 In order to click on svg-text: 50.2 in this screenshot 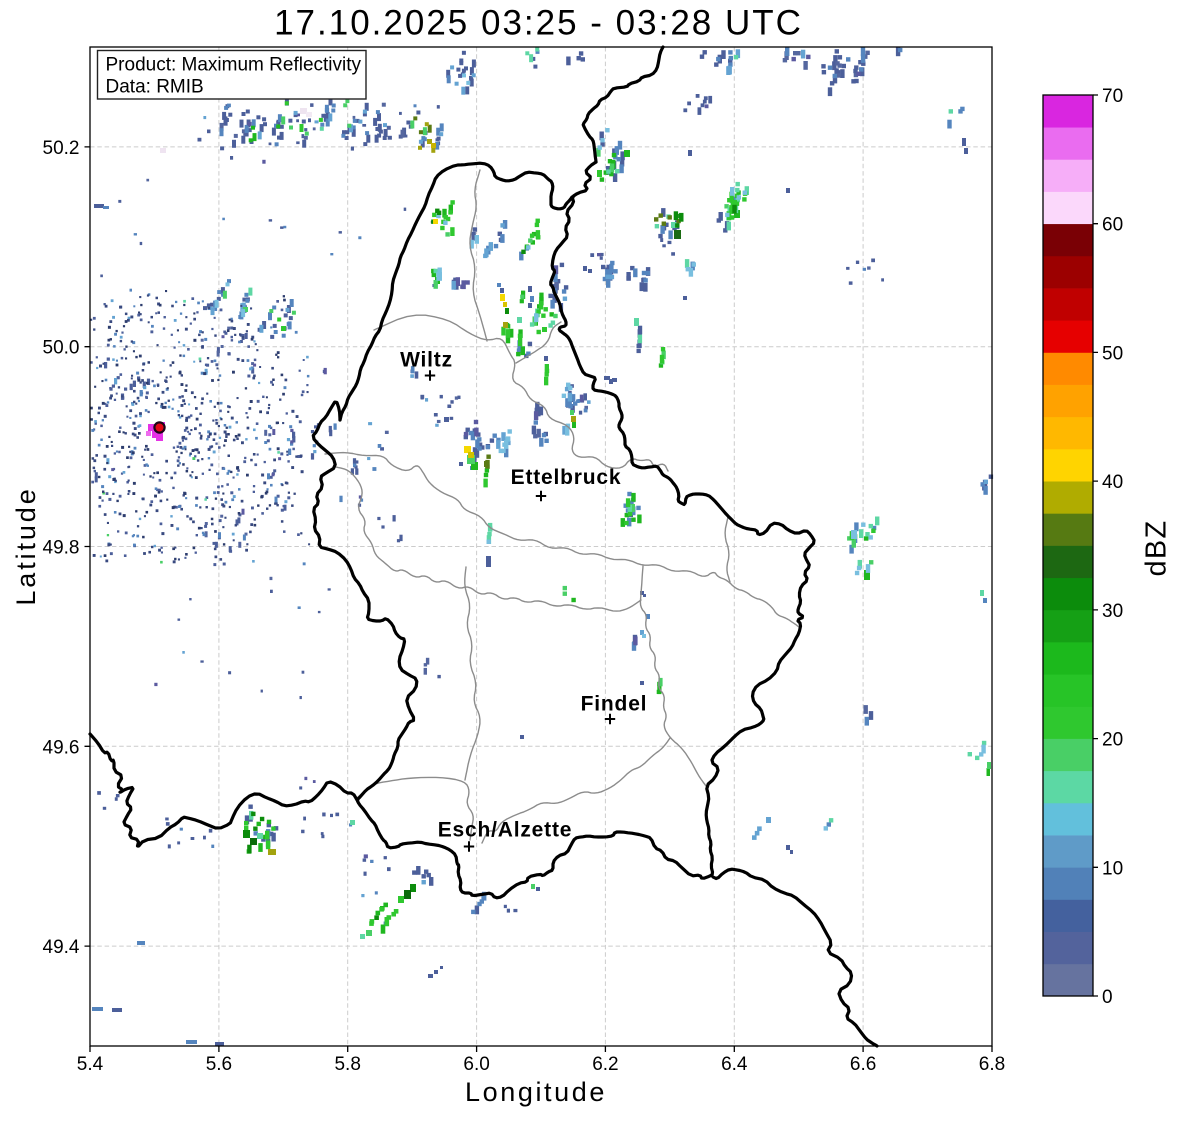, I will do `click(61, 148)`.